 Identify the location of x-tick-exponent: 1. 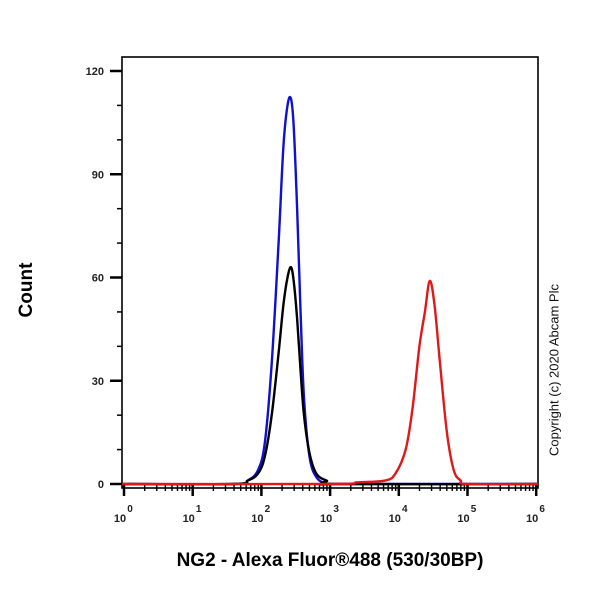
(199, 509).